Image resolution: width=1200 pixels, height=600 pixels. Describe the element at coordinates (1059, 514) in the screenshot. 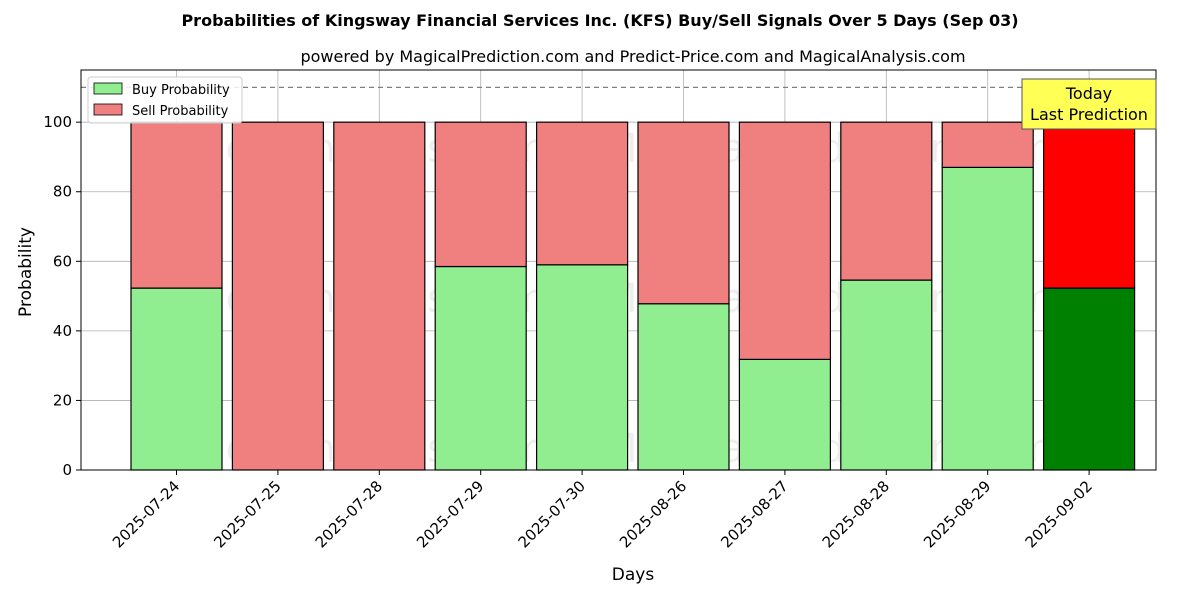

I see `x-tick-label: 2025-09-02` at that location.